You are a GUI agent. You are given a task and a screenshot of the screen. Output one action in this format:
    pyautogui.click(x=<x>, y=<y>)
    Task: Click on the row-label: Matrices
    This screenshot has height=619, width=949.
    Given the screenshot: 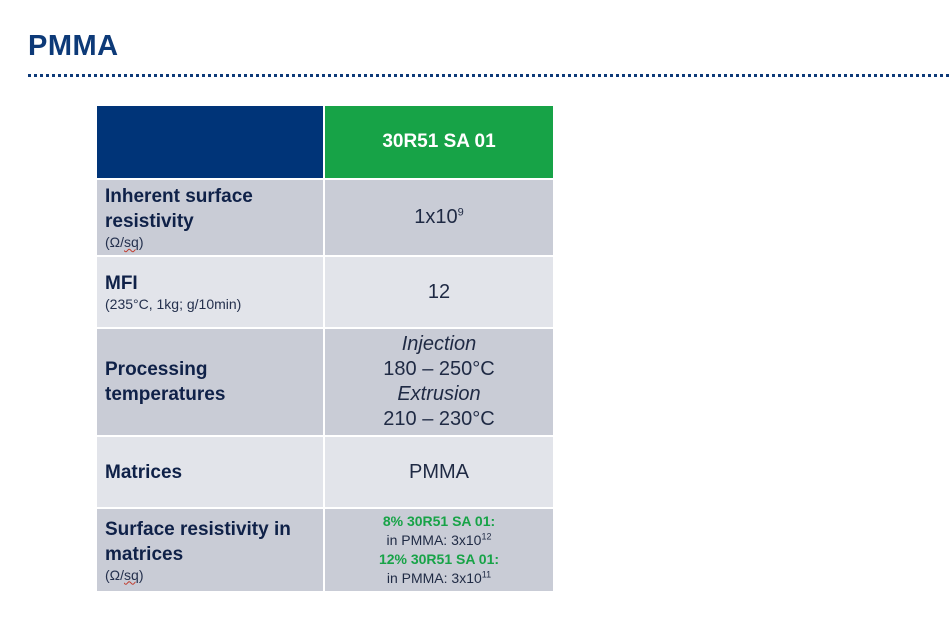 What is the action you would take?
    pyautogui.click(x=144, y=472)
    